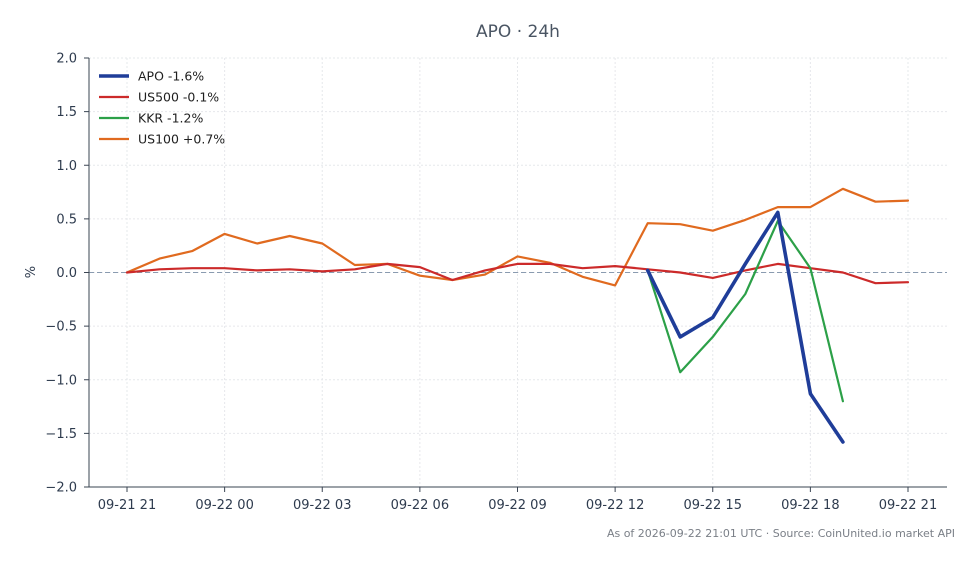 Image resolution: width=979 pixels, height=564 pixels. I want to click on y-axis-label: %, so click(31, 272).